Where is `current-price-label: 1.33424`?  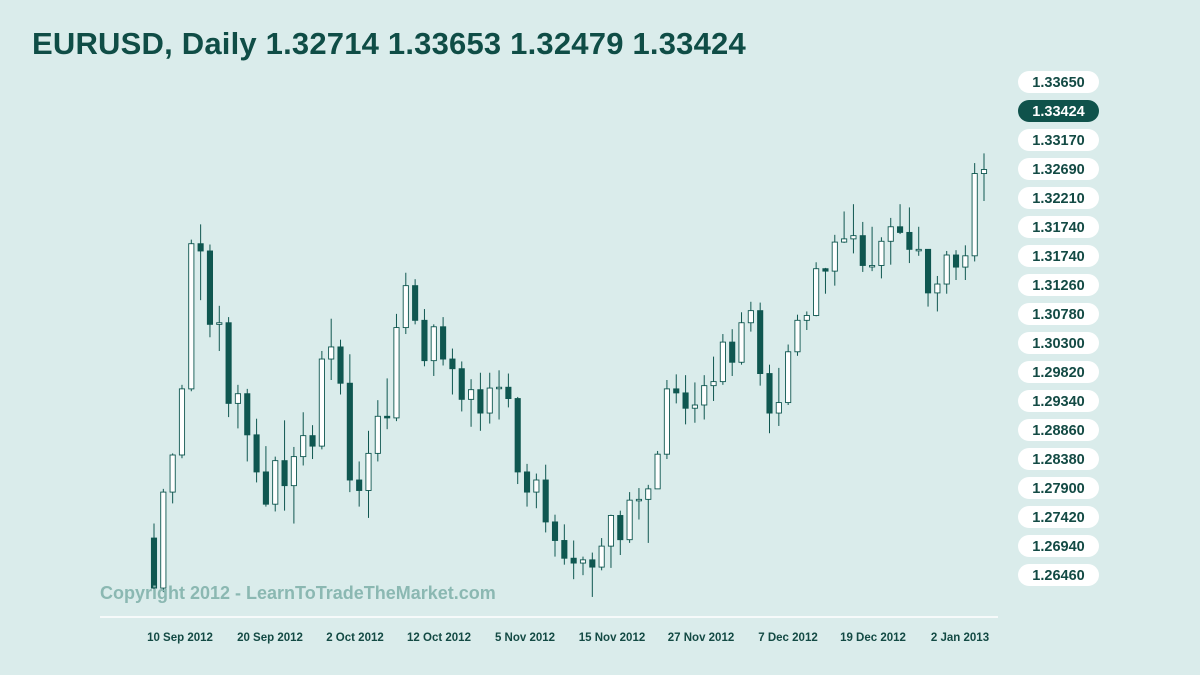 current-price-label: 1.33424 is located at coordinates (1058, 111).